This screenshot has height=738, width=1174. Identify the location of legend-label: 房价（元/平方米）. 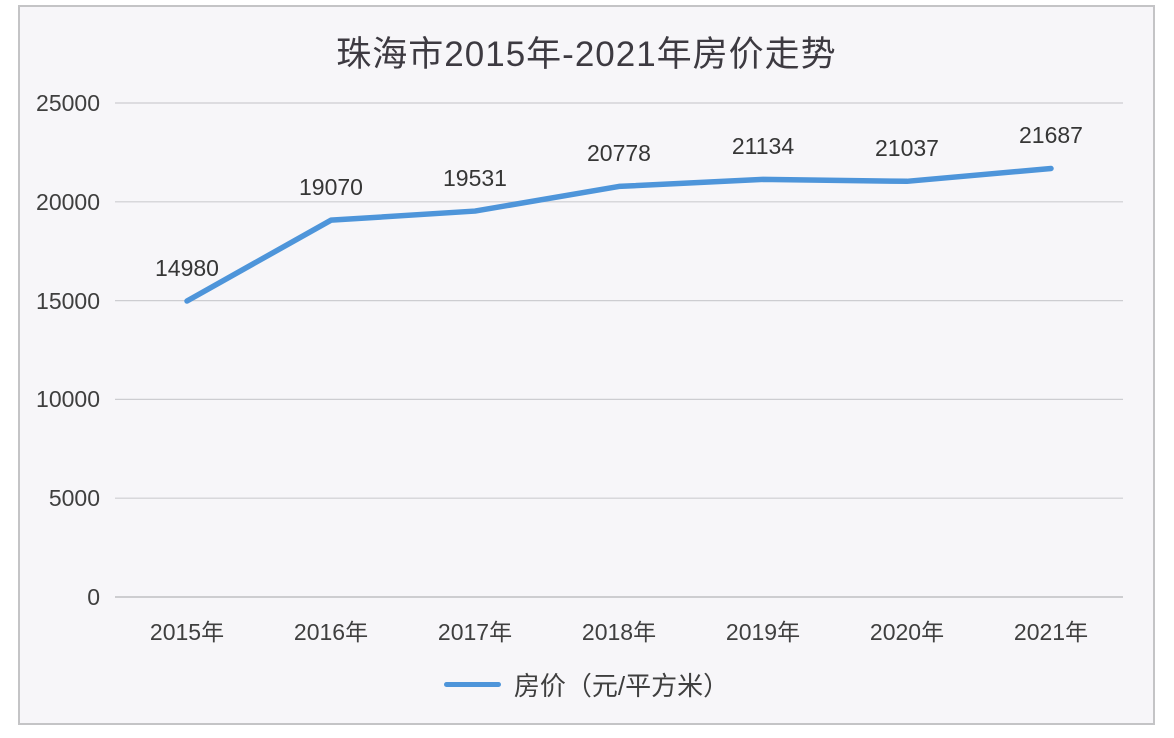
(621, 686).